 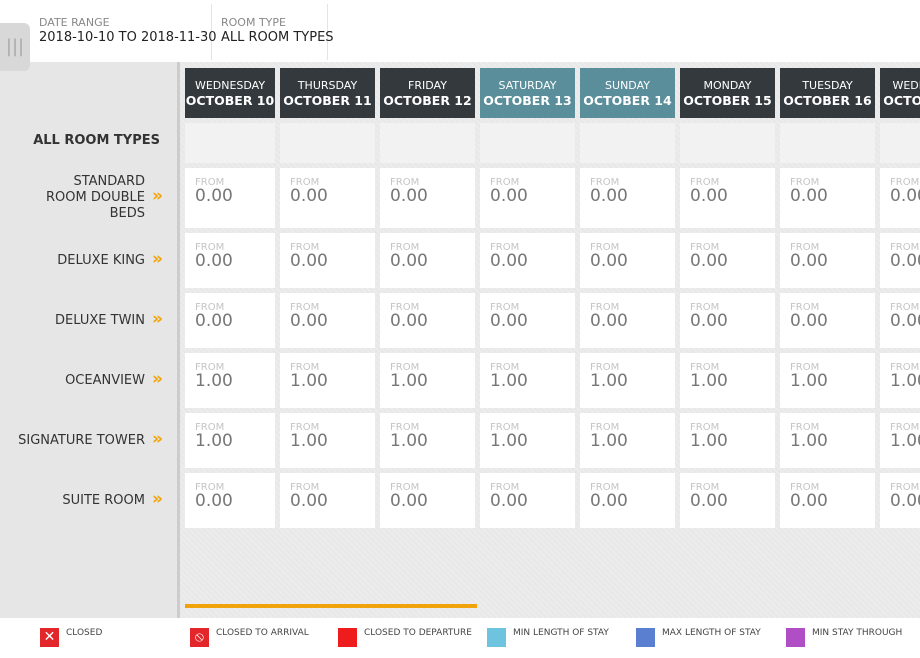 What do you see at coordinates (15, 47) in the screenshot?
I see `drawer-handle: |||` at bounding box center [15, 47].